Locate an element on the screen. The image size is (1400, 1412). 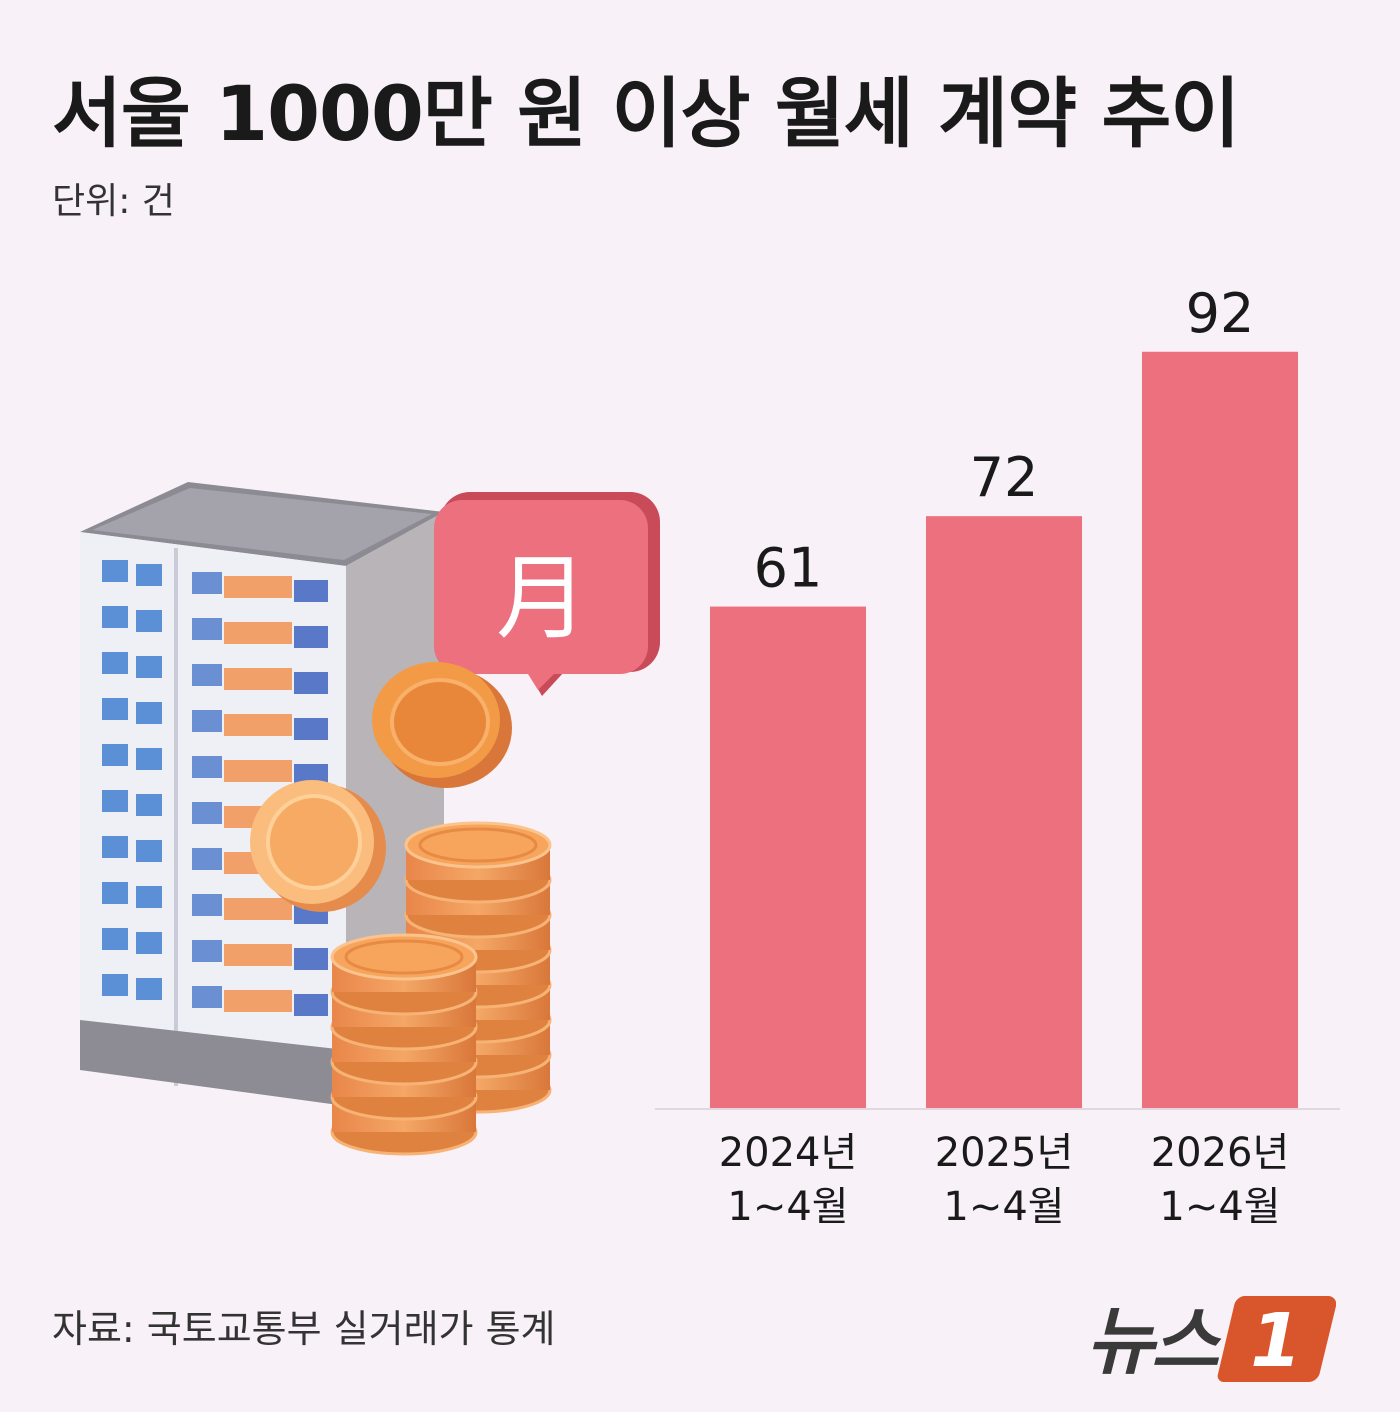
news1-logo: 뉴스 1 is located at coordinates (1211, 1335).